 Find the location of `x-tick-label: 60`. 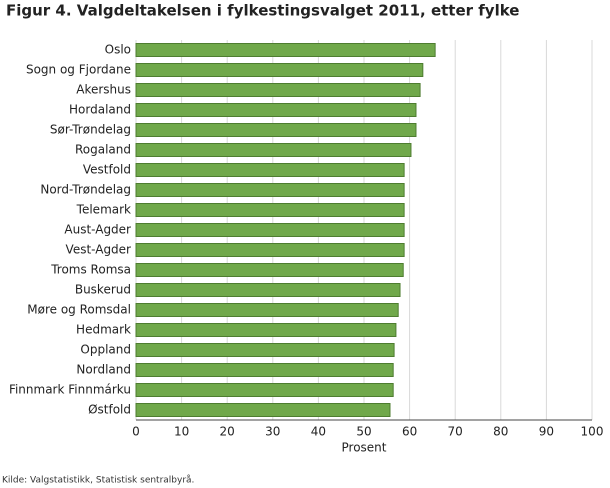

x-tick-label: 60 is located at coordinates (409, 432).